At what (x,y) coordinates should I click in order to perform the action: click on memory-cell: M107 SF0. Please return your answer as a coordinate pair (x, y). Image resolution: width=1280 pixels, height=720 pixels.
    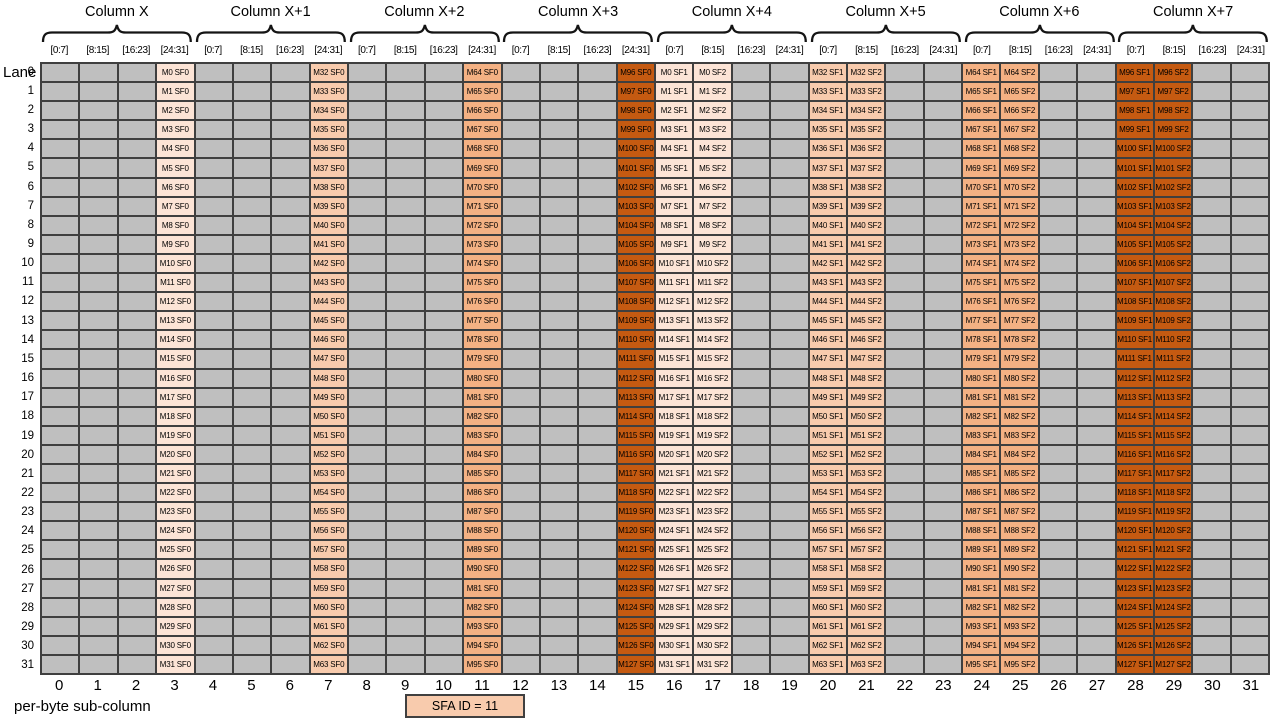
    Looking at the image, I should click on (635, 283).